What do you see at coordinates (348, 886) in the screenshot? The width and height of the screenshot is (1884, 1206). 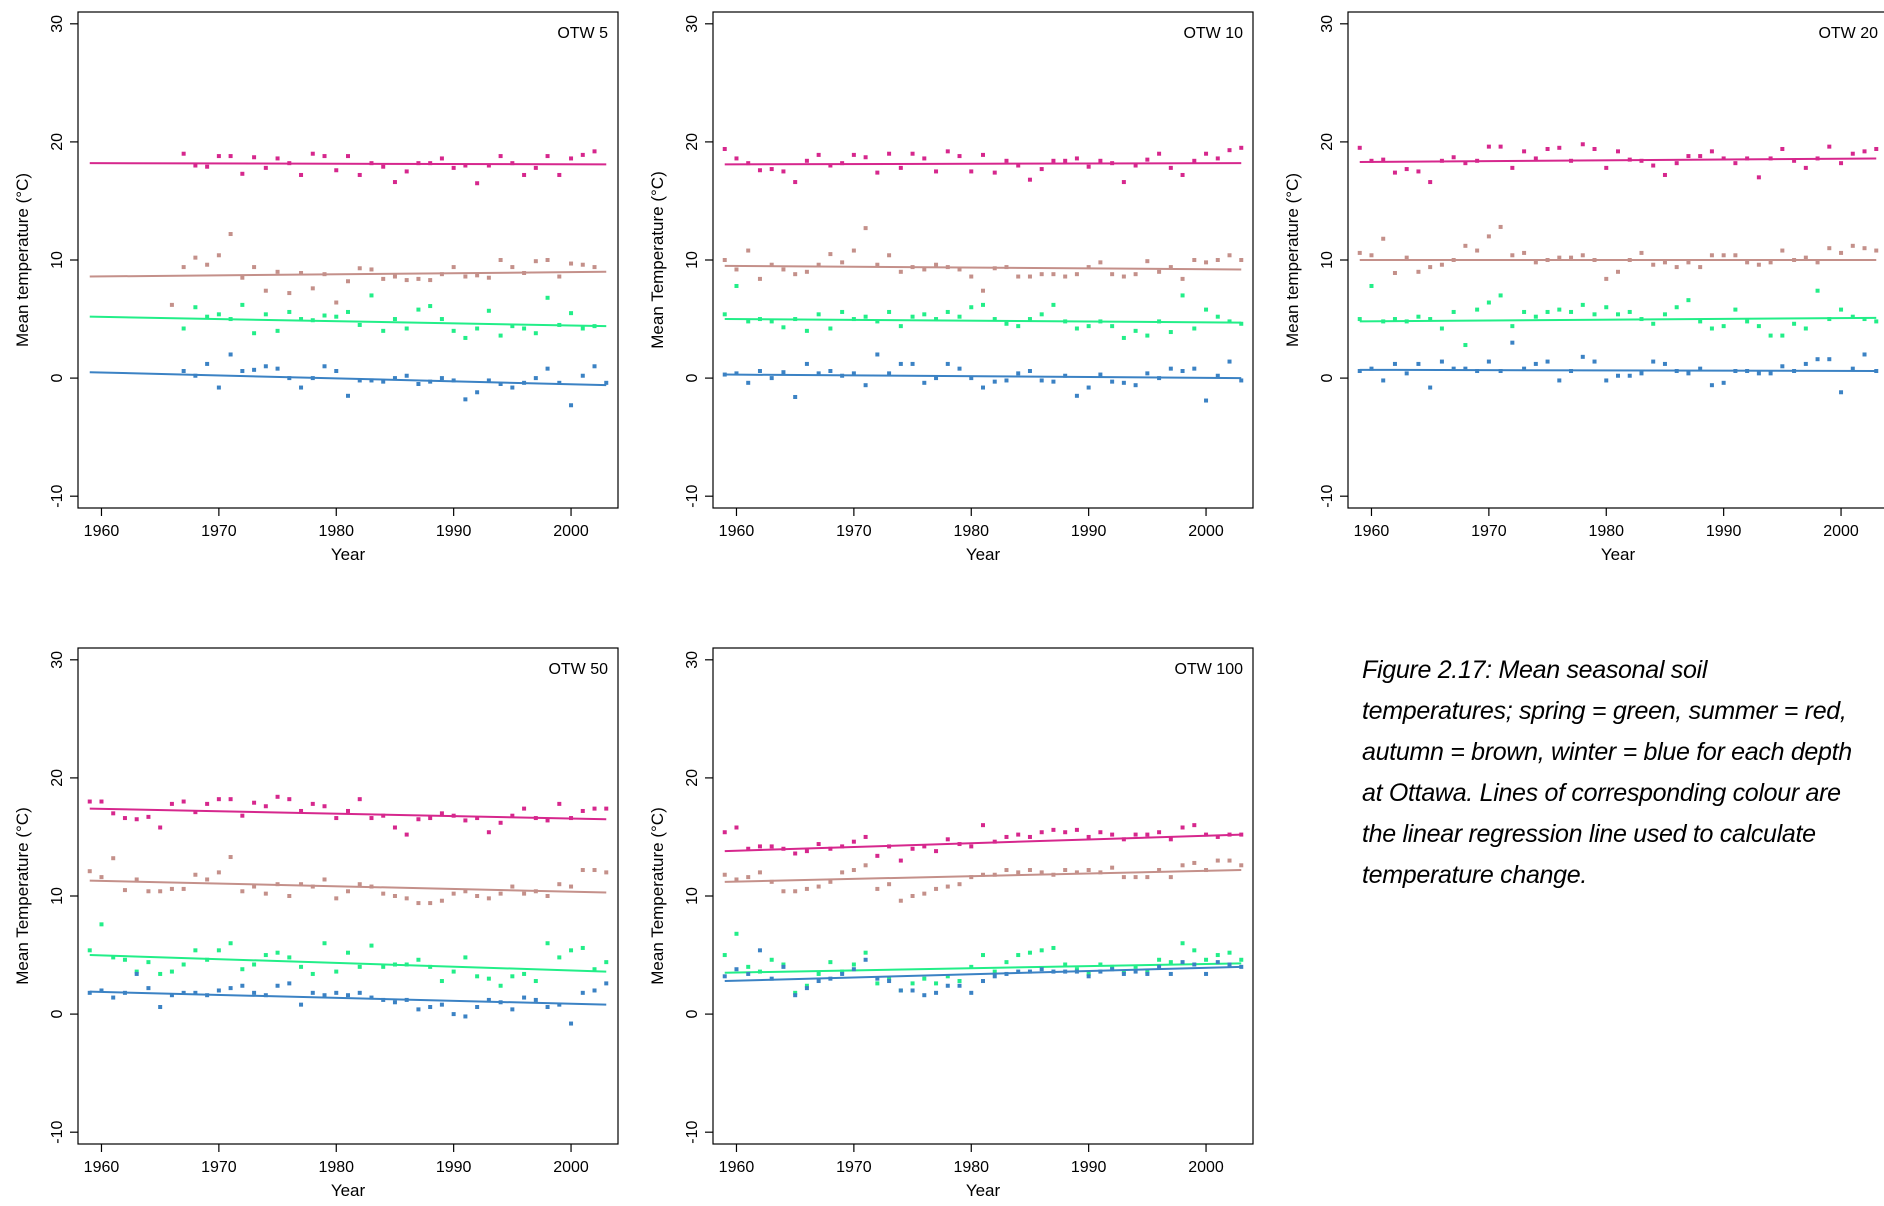 I see `regression-line-autumn` at bounding box center [348, 886].